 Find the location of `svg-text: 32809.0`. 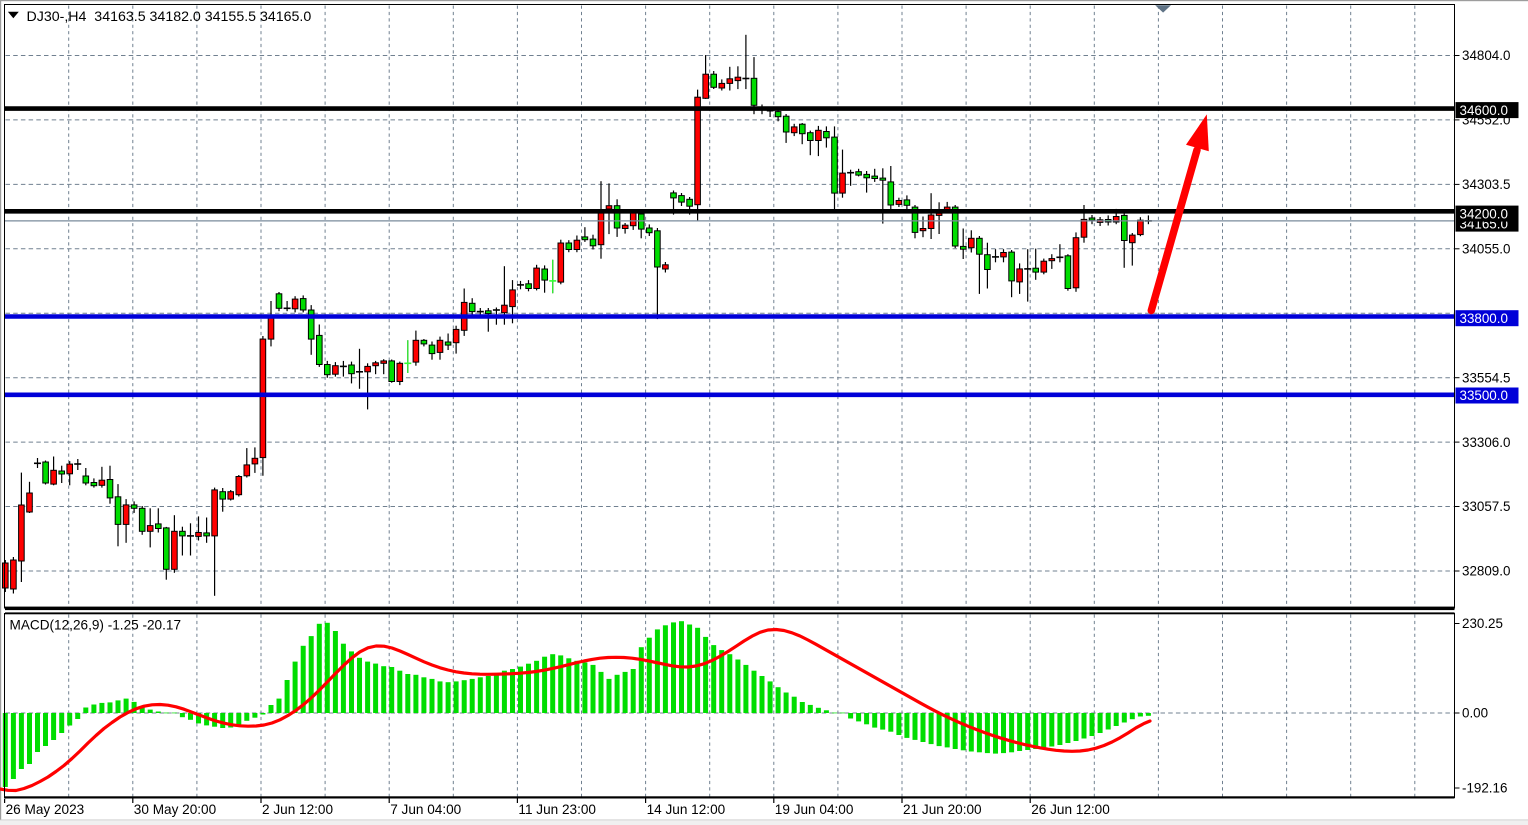

svg-text: 32809.0 is located at coordinates (1486, 571).